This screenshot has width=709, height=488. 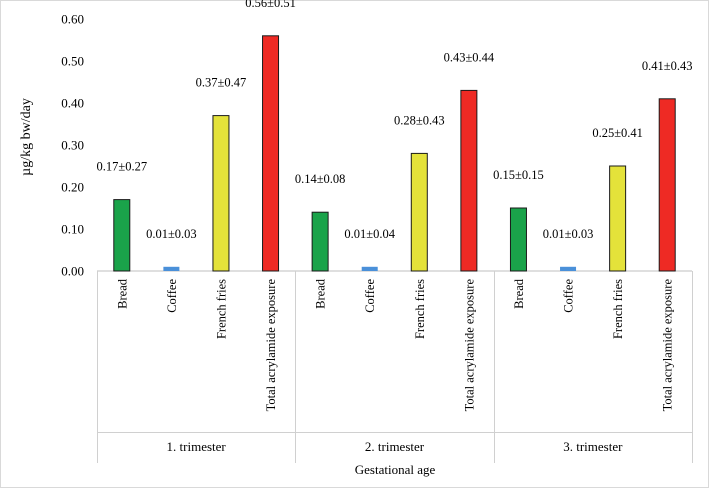 What do you see at coordinates (469, 57) in the screenshot?
I see `data-label: 0.43±0.44` at bounding box center [469, 57].